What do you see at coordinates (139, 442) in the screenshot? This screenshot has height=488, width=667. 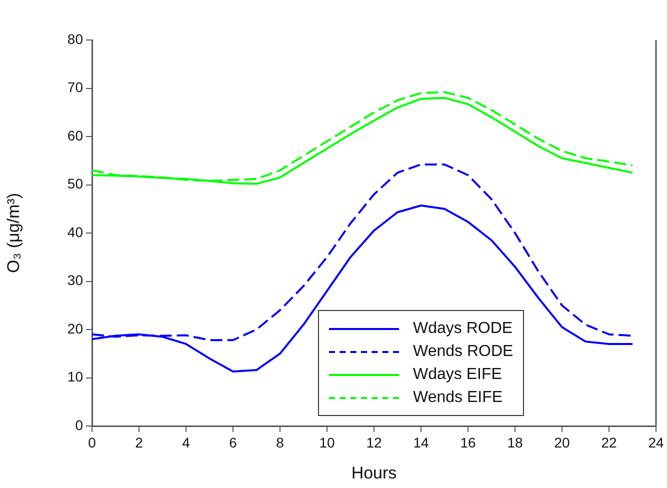 I see `x-tick-label: 2` at bounding box center [139, 442].